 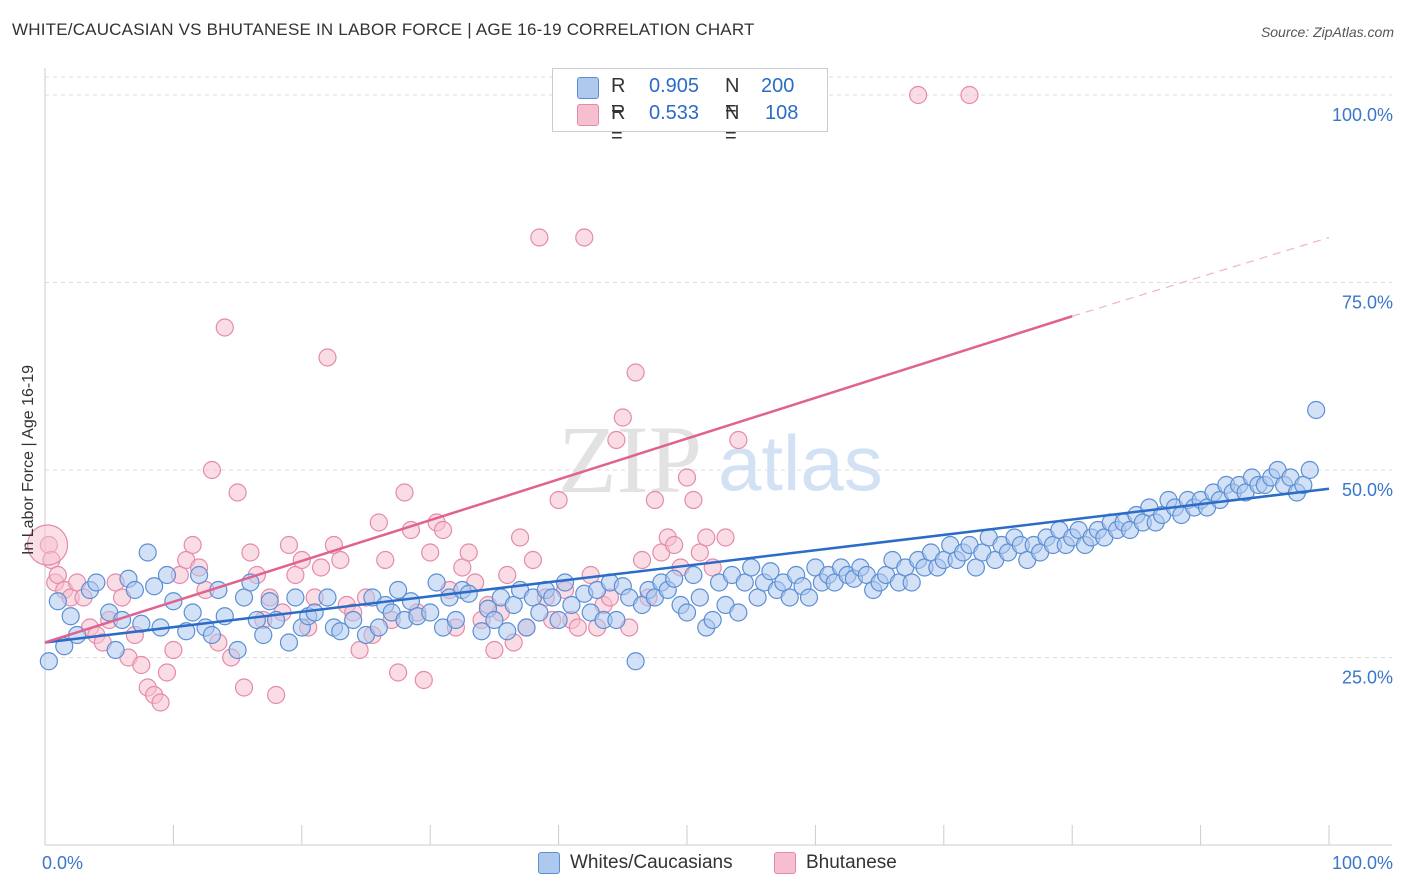 What do you see at coordinates (588, 115) in the screenshot?
I see `legend-swatch-bhutanese` at bounding box center [588, 115].